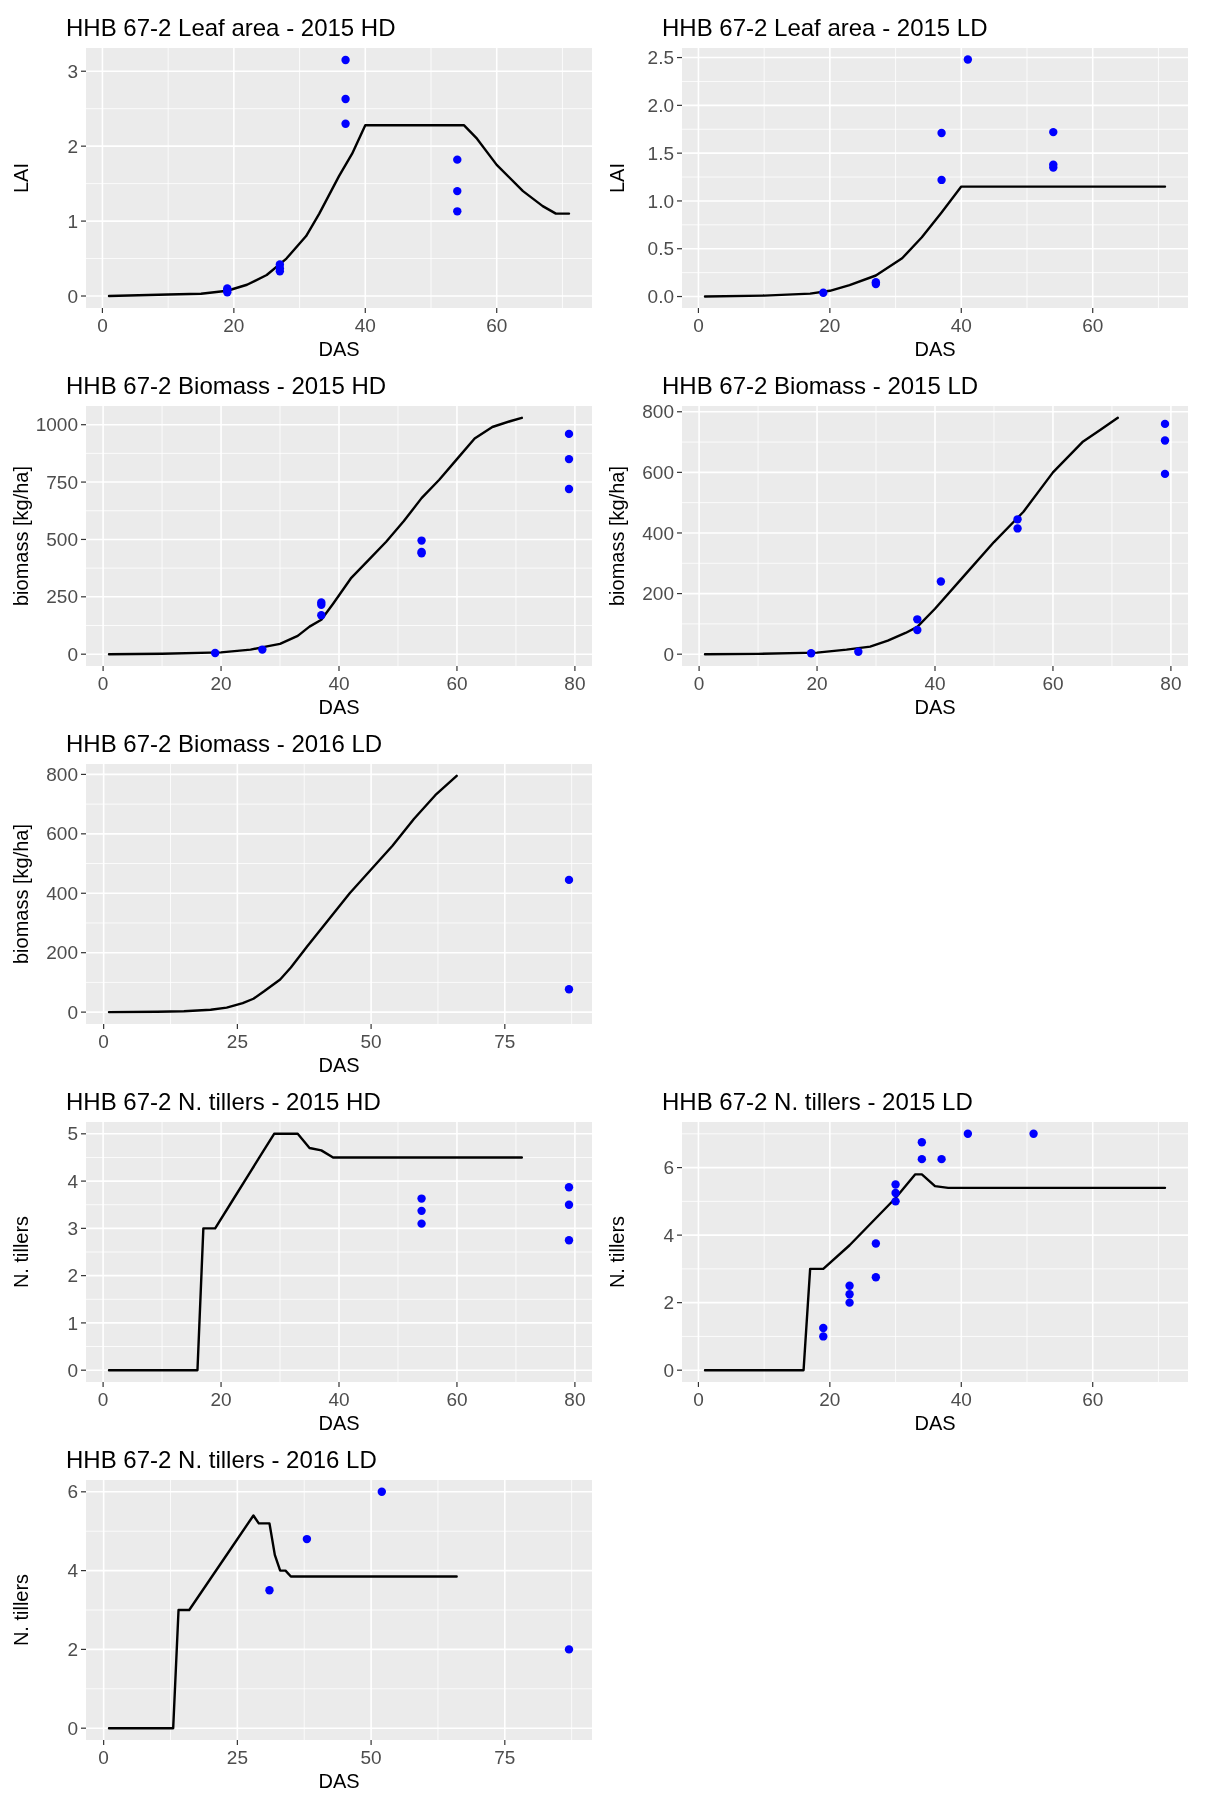  I want to click on chart-title: HHB 67-2 N. tillers - 2016 LD, so click(221, 1459).